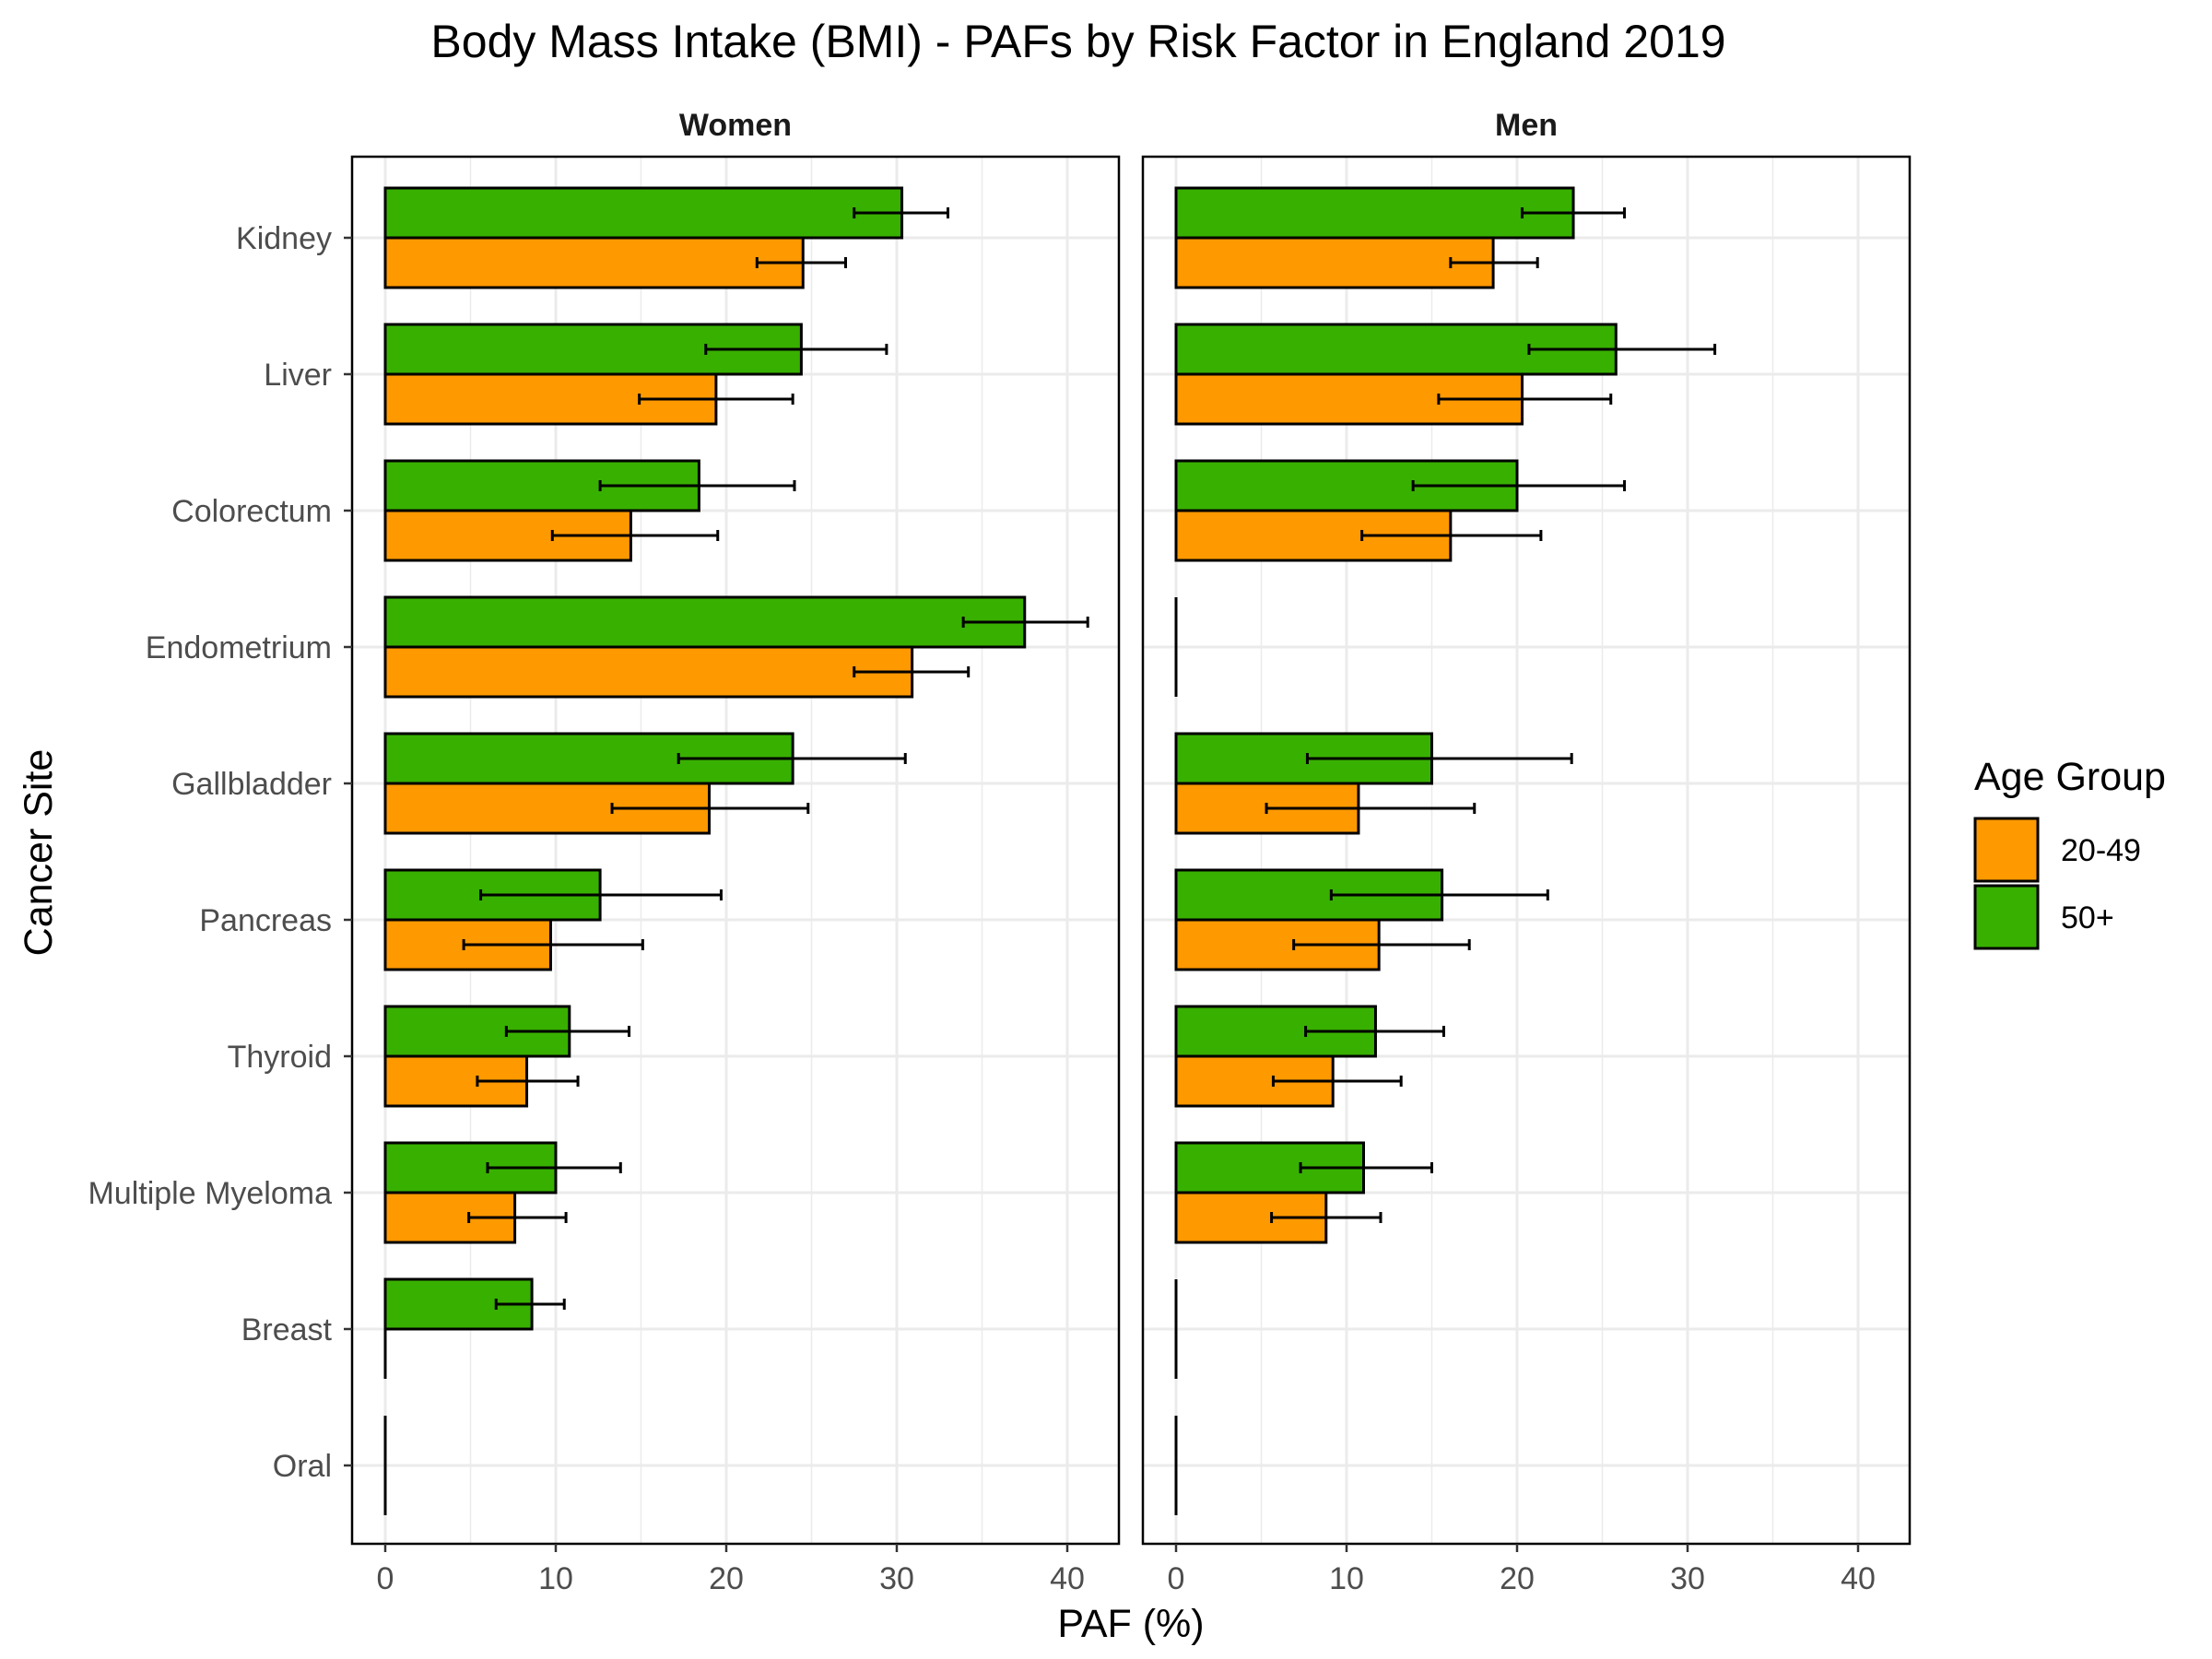 The image size is (2212, 1659). What do you see at coordinates (2087, 917) in the screenshot?
I see `legend-label: 50+` at bounding box center [2087, 917].